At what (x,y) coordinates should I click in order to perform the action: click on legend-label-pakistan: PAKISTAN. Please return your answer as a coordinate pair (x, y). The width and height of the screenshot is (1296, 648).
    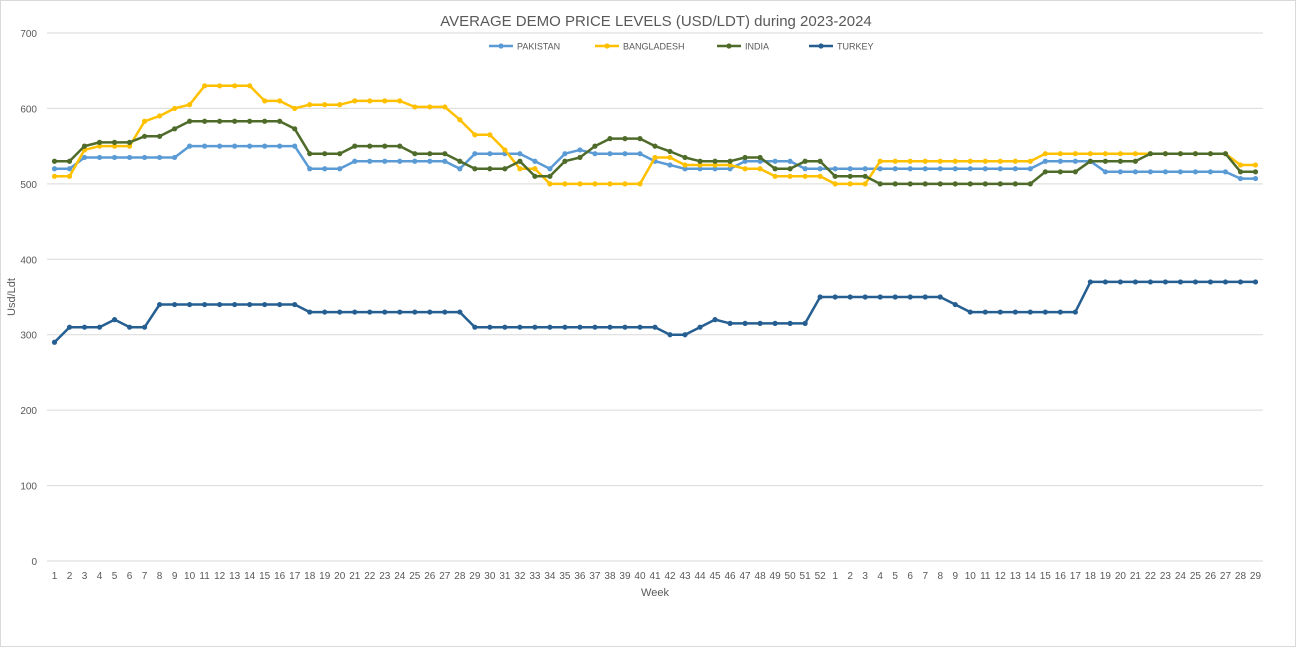
    Looking at the image, I should click on (538, 47).